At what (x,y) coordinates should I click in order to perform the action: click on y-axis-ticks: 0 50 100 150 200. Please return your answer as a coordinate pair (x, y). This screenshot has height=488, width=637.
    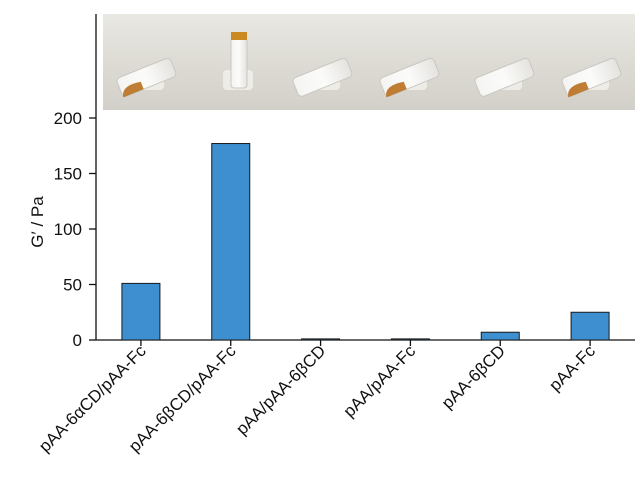
    Looking at the image, I should click on (75, 229).